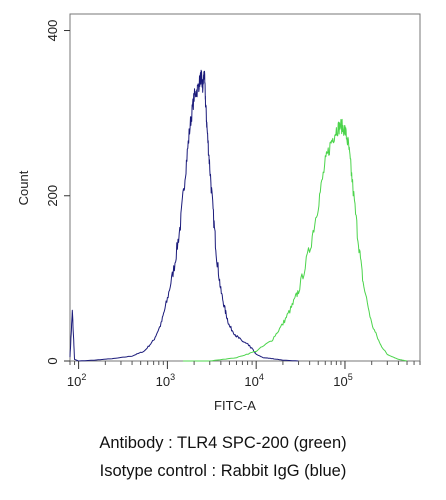 The height and width of the screenshot is (500, 446). What do you see at coordinates (253, 380) in the screenshot?
I see `x-tick-label: 10⁴` at bounding box center [253, 380].